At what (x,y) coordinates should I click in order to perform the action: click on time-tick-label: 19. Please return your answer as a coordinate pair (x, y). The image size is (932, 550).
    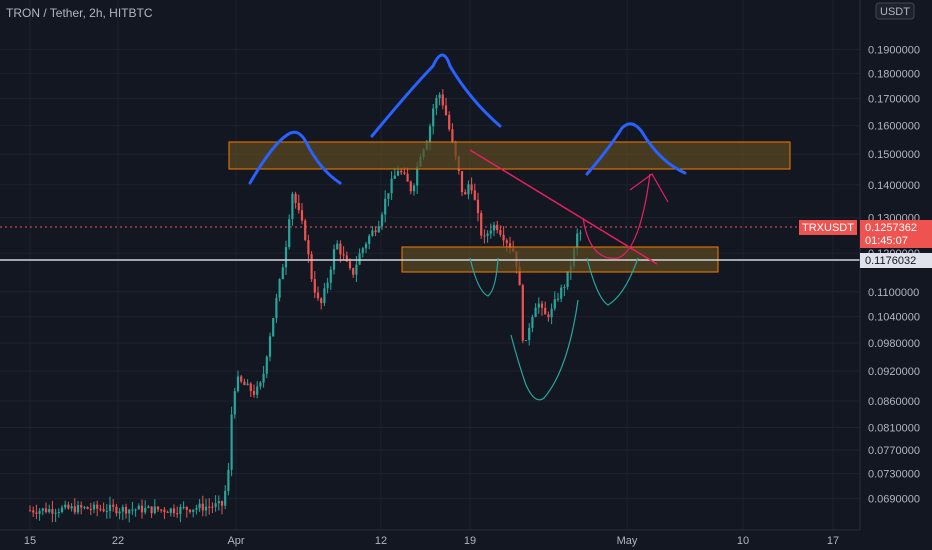
    Looking at the image, I should click on (470, 541).